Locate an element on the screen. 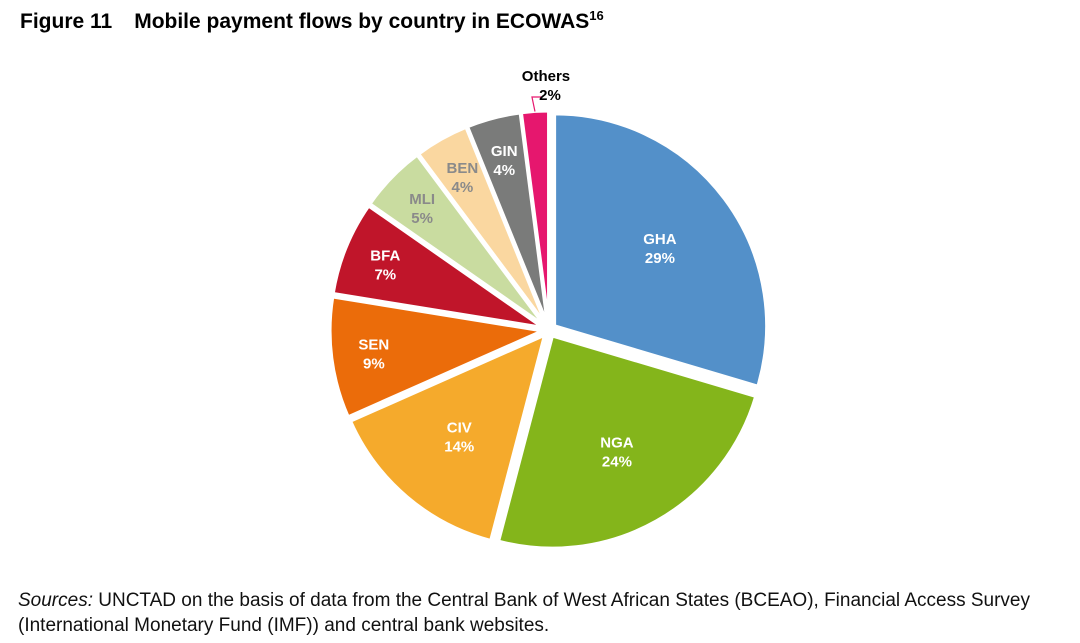  leader-line-others is located at coordinates (536, 104).